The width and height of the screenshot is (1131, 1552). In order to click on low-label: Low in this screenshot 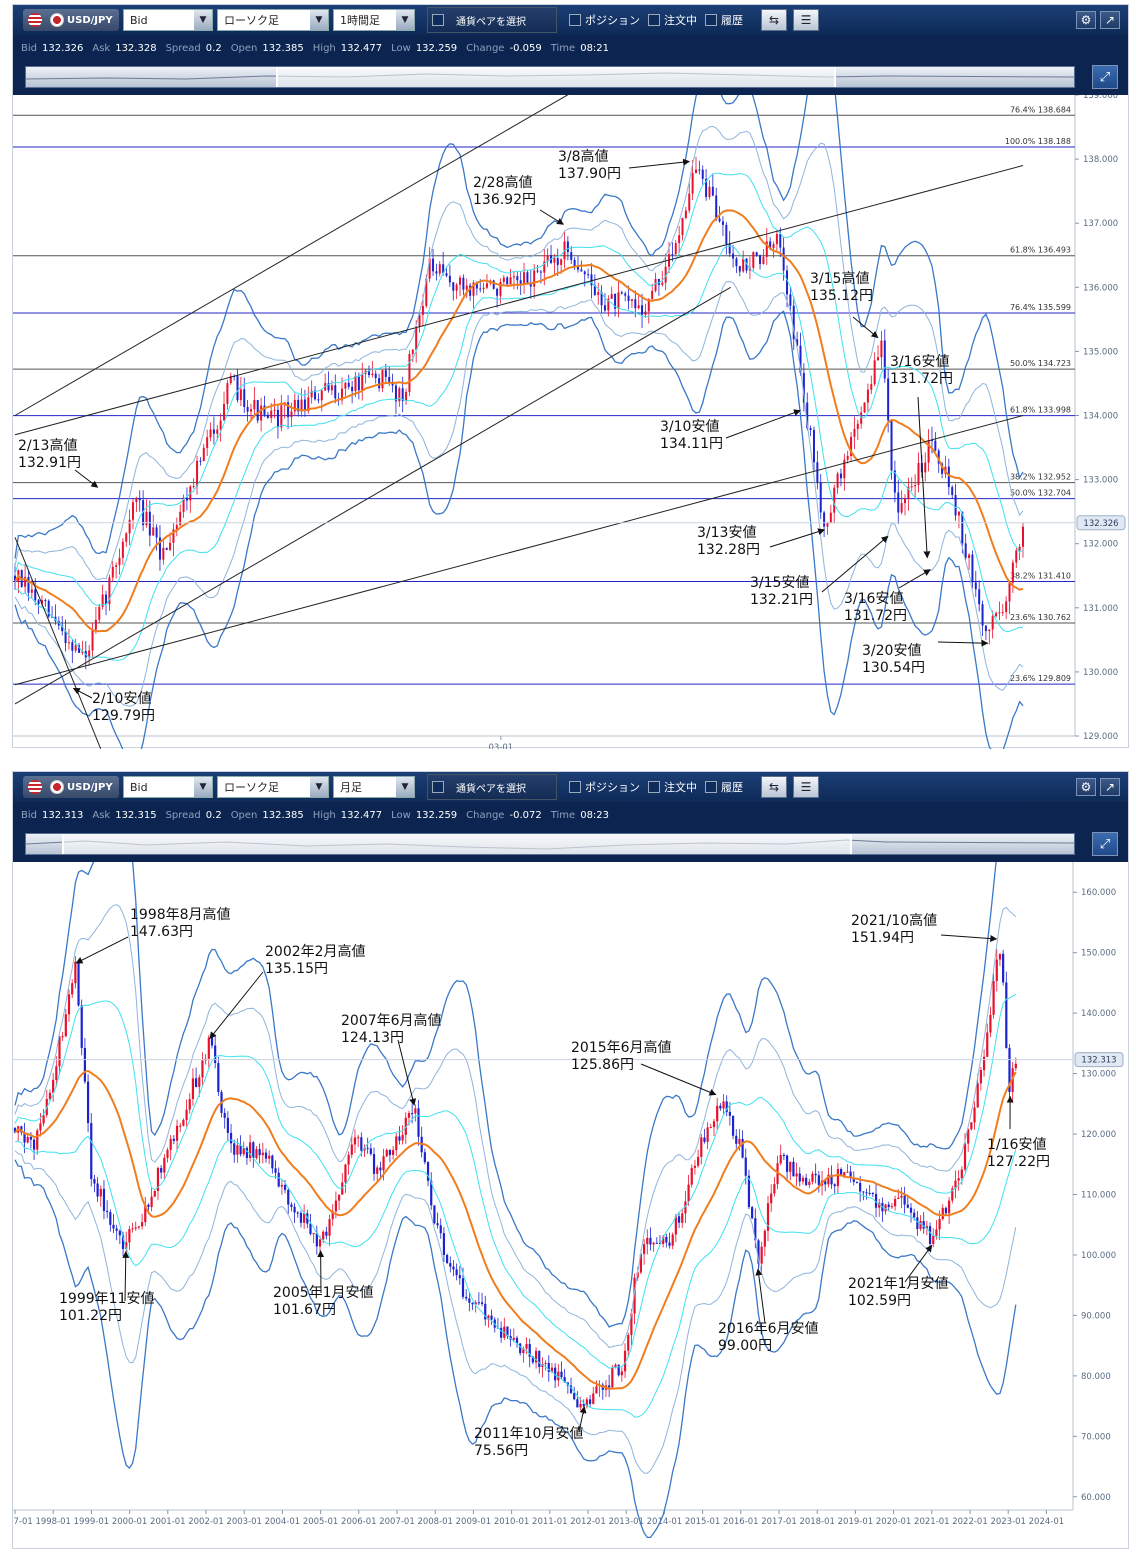, I will do `click(401, 48)`.